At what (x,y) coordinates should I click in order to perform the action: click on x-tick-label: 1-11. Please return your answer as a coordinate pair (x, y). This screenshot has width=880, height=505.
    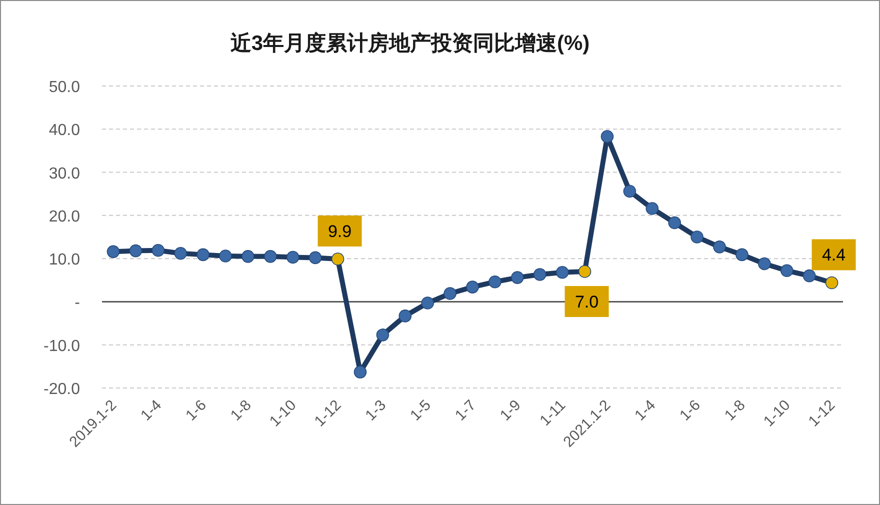
    Looking at the image, I should click on (553, 413).